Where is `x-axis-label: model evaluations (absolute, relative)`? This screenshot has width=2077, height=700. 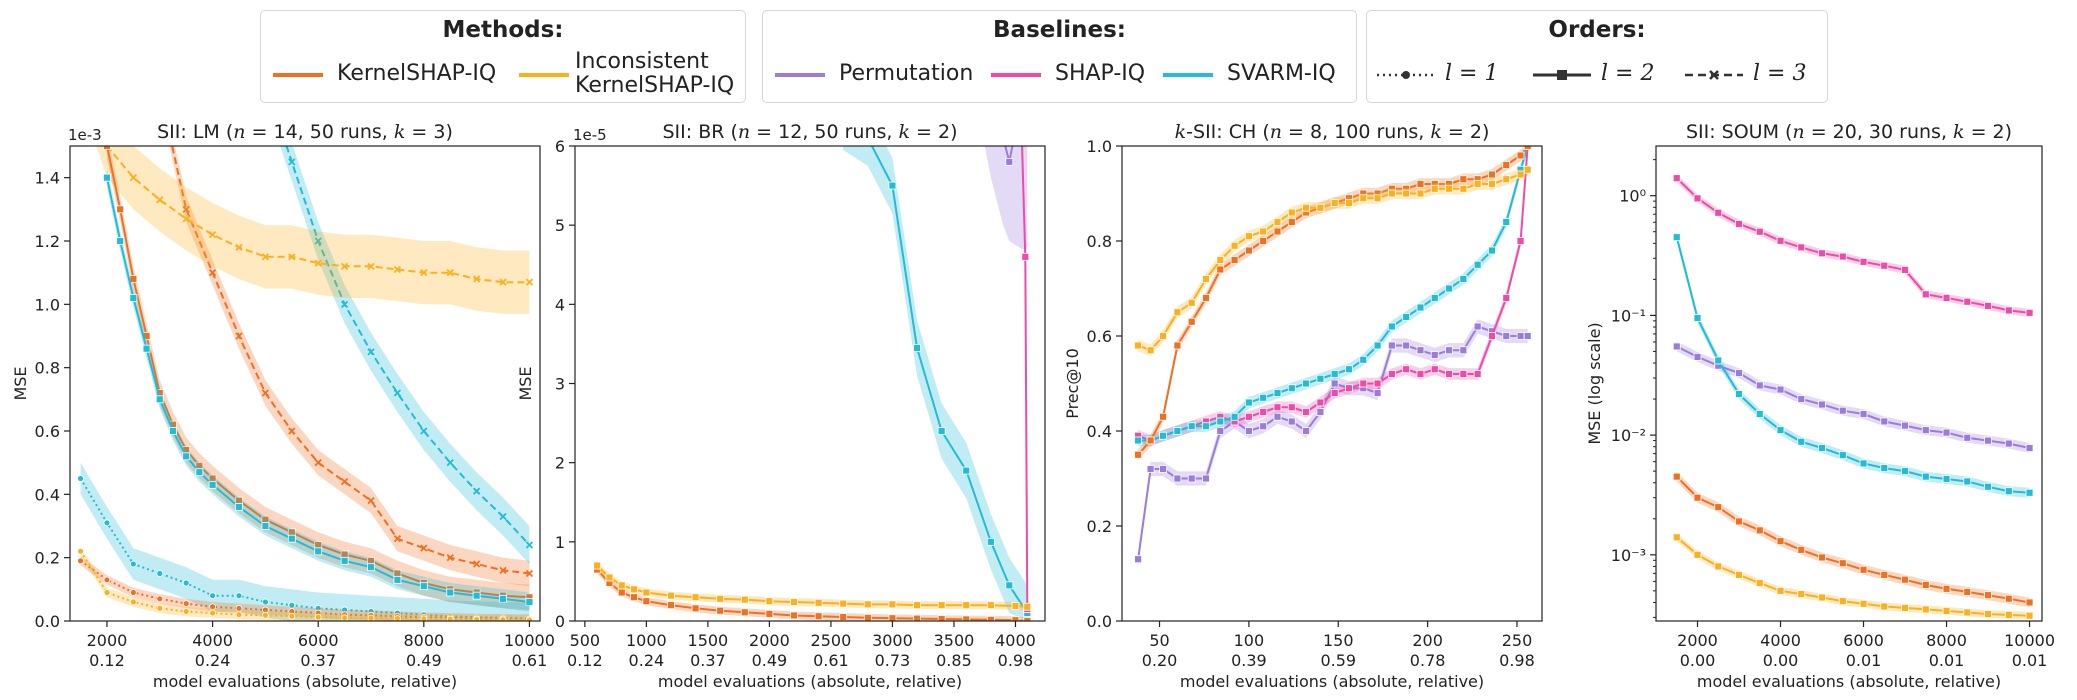
x-axis-label: model evaluations (absolute, relative) is located at coordinates (1332, 681).